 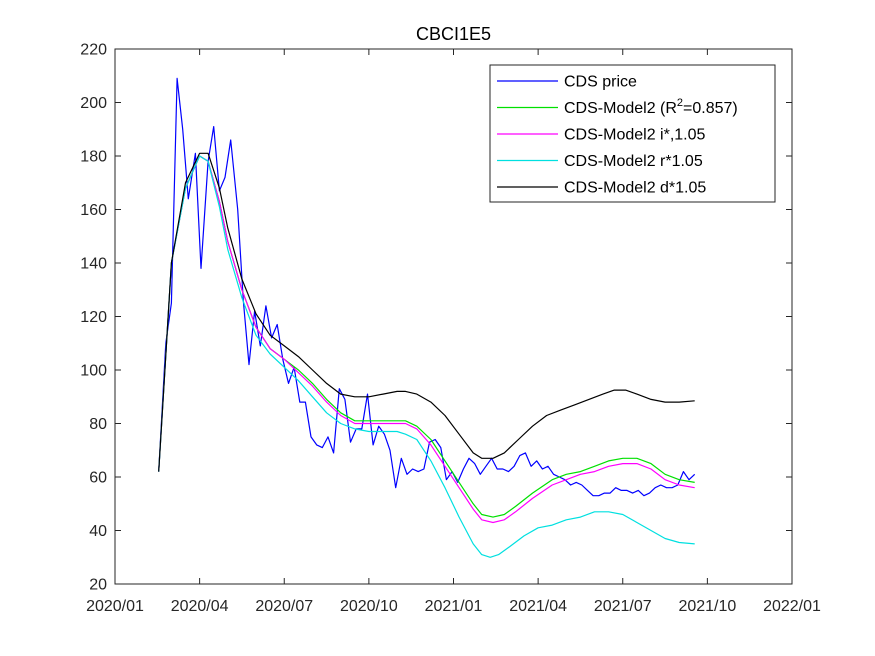 I want to click on legend-label: CDS-Model2 (R2=0.857), so click(x=651, y=107).